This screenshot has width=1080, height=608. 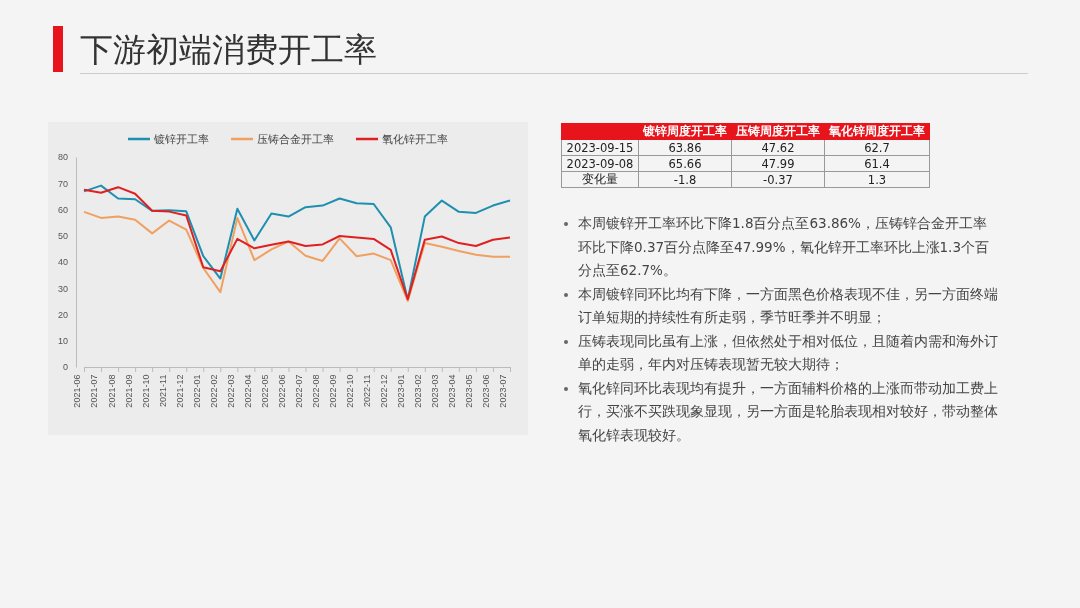 What do you see at coordinates (486, 391) in the screenshot?
I see `x-tick-label: 2023-06` at bounding box center [486, 391].